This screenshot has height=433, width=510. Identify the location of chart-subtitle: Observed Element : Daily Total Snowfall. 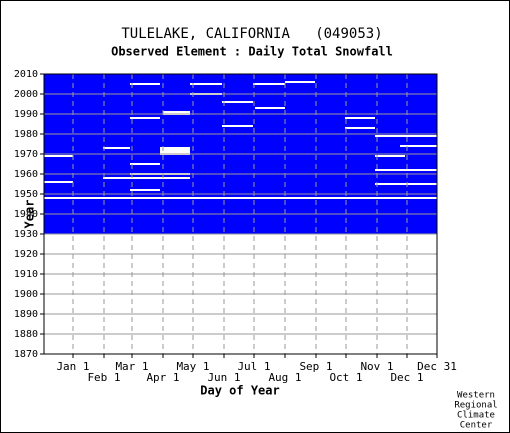
(252, 52).